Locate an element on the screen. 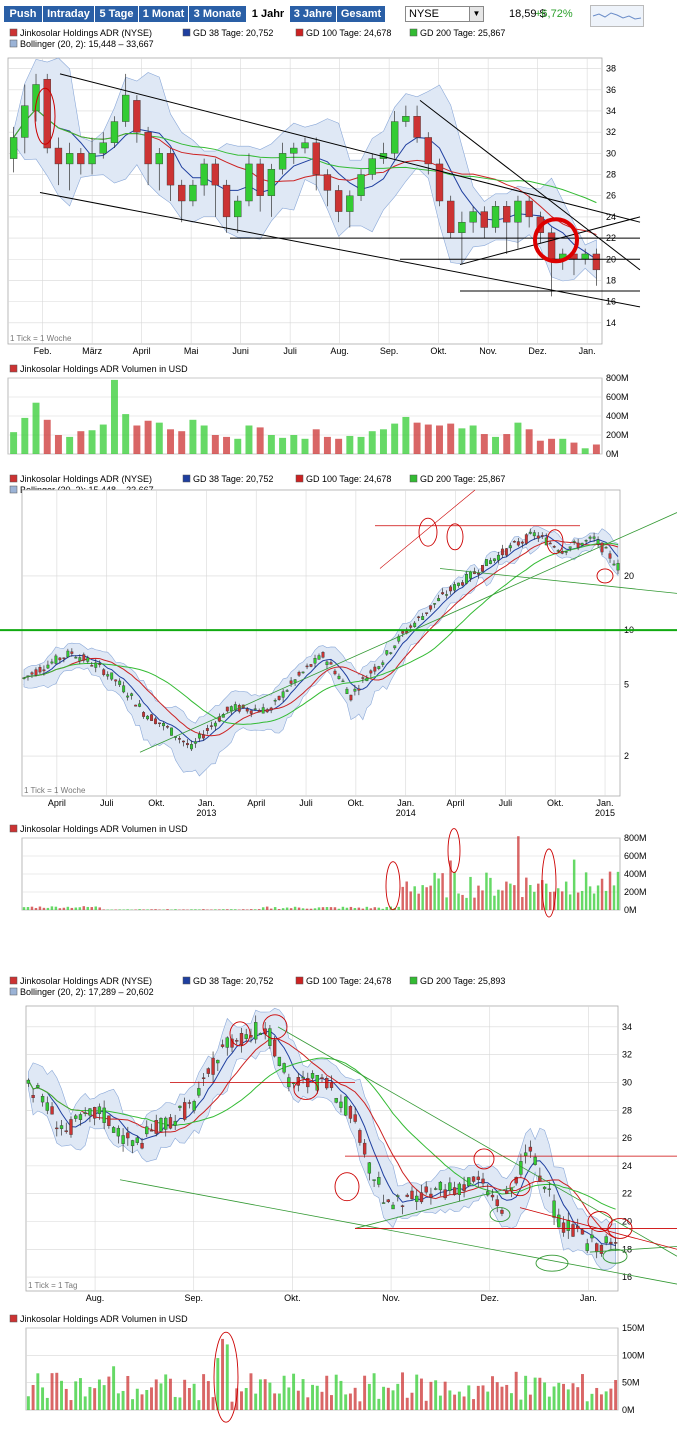 The height and width of the screenshot is (1430, 677). ma-gd100-line is located at coordinates (321, 1138).